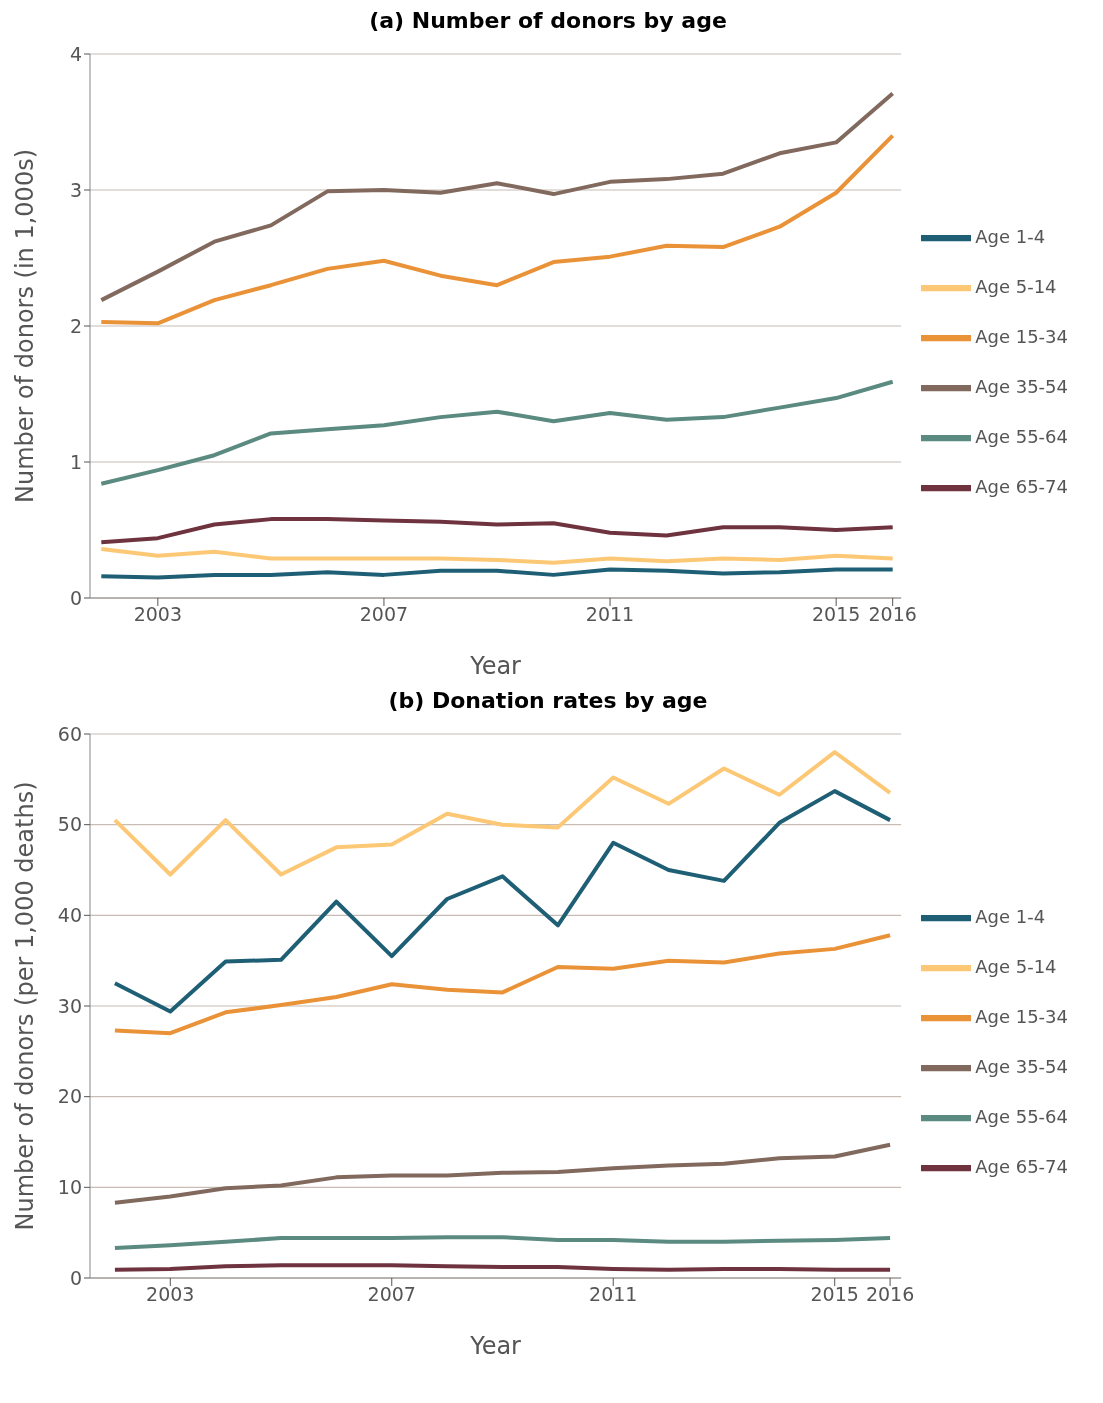 Image resolution: width=1103 pixels, height=1403 pixels. What do you see at coordinates (69, 1187) in the screenshot?
I see `y-tick-label: 10` at bounding box center [69, 1187].